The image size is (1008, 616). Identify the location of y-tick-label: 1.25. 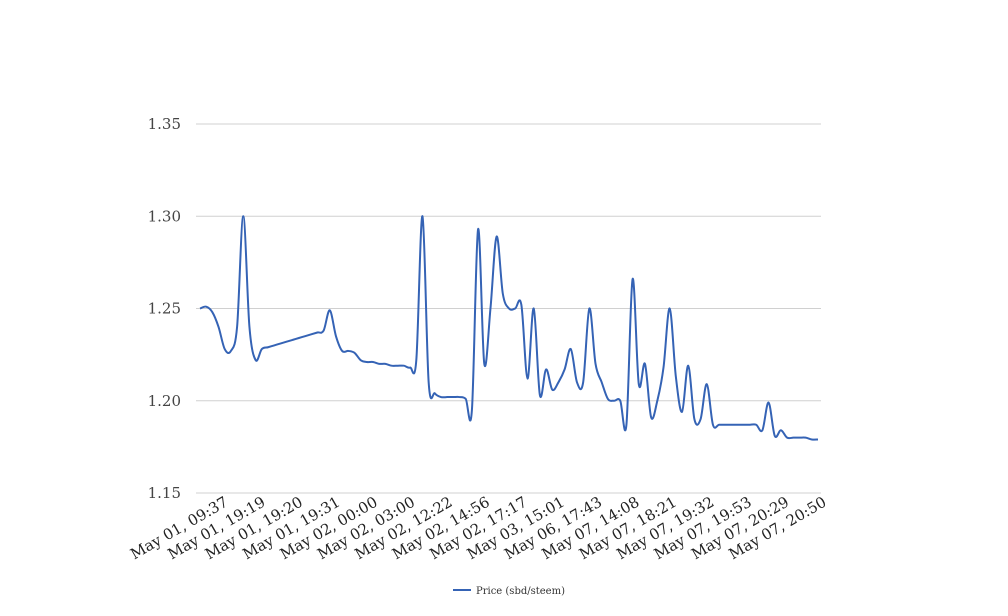
(164, 309).